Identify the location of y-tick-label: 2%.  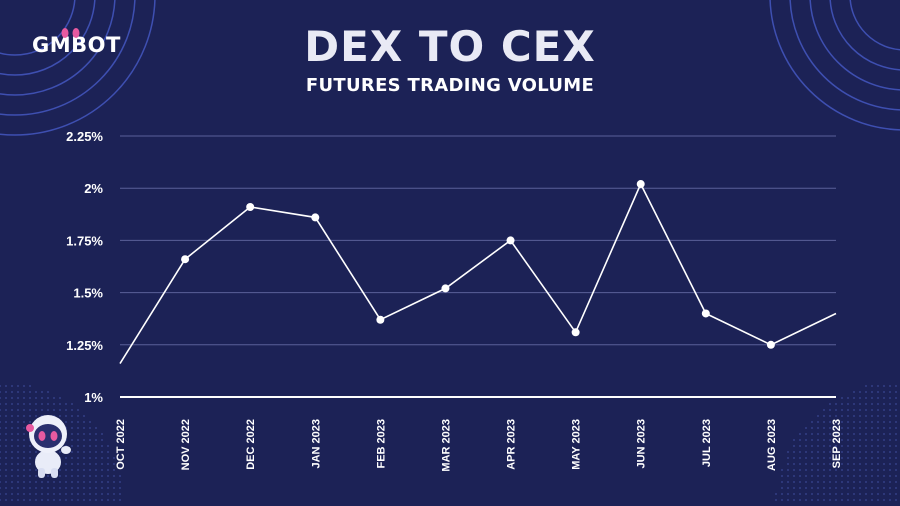
(93, 188).